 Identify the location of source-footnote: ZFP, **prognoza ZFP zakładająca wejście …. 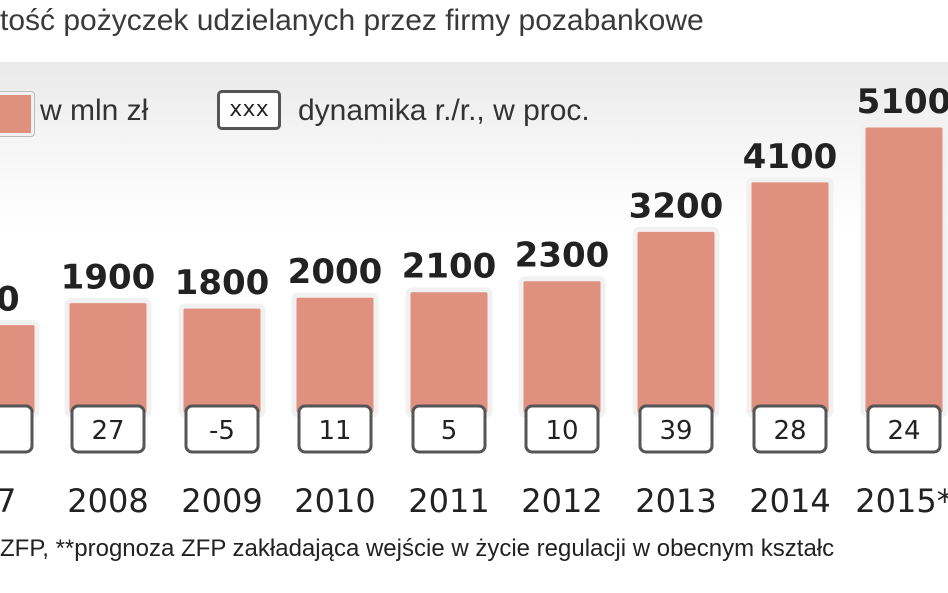
(417, 548).